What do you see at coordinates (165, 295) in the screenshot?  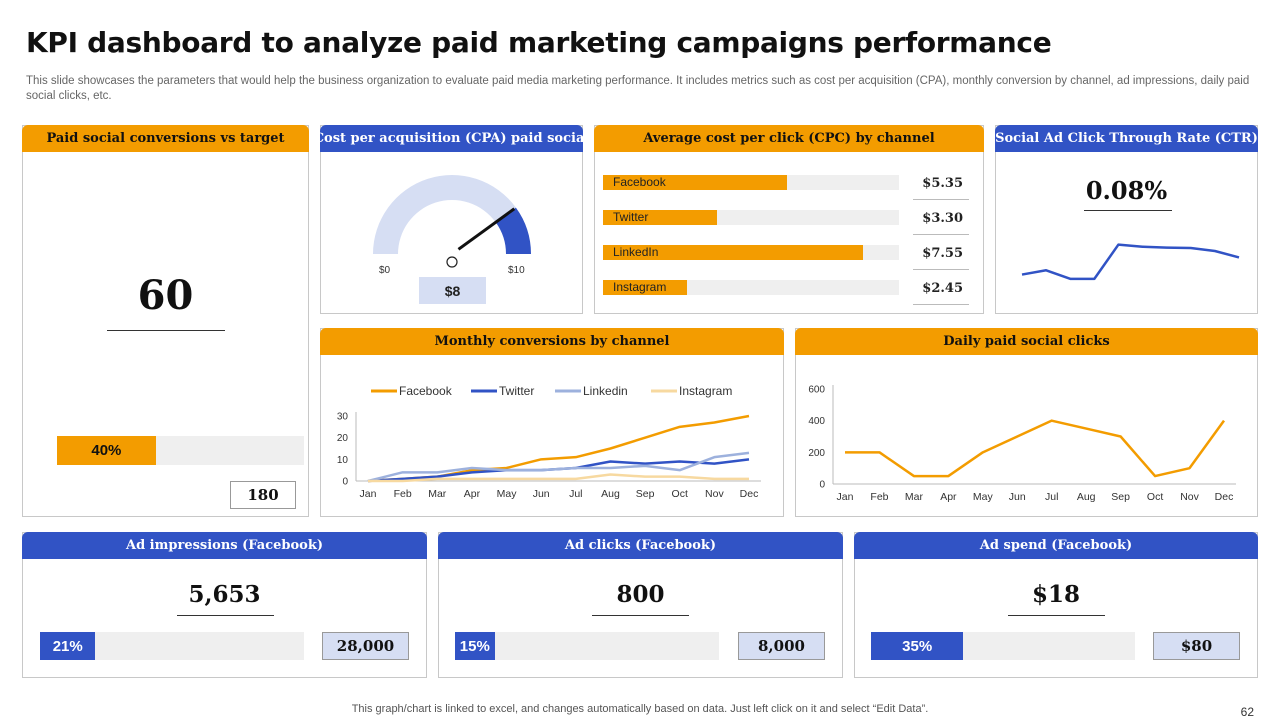 I see `conversions-value: 60` at bounding box center [165, 295].